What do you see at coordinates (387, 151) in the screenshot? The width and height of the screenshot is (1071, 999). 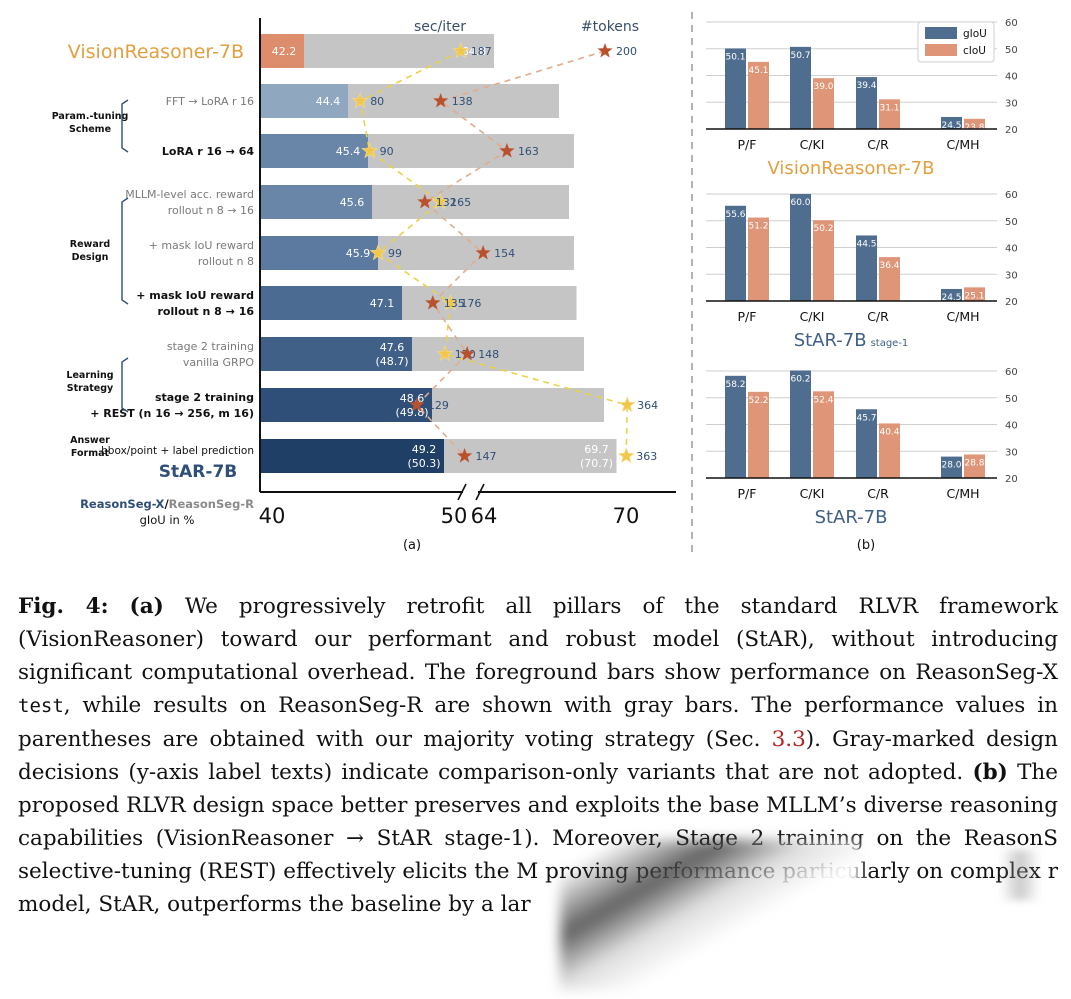 I see `sec-iter-value: 90` at bounding box center [387, 151].